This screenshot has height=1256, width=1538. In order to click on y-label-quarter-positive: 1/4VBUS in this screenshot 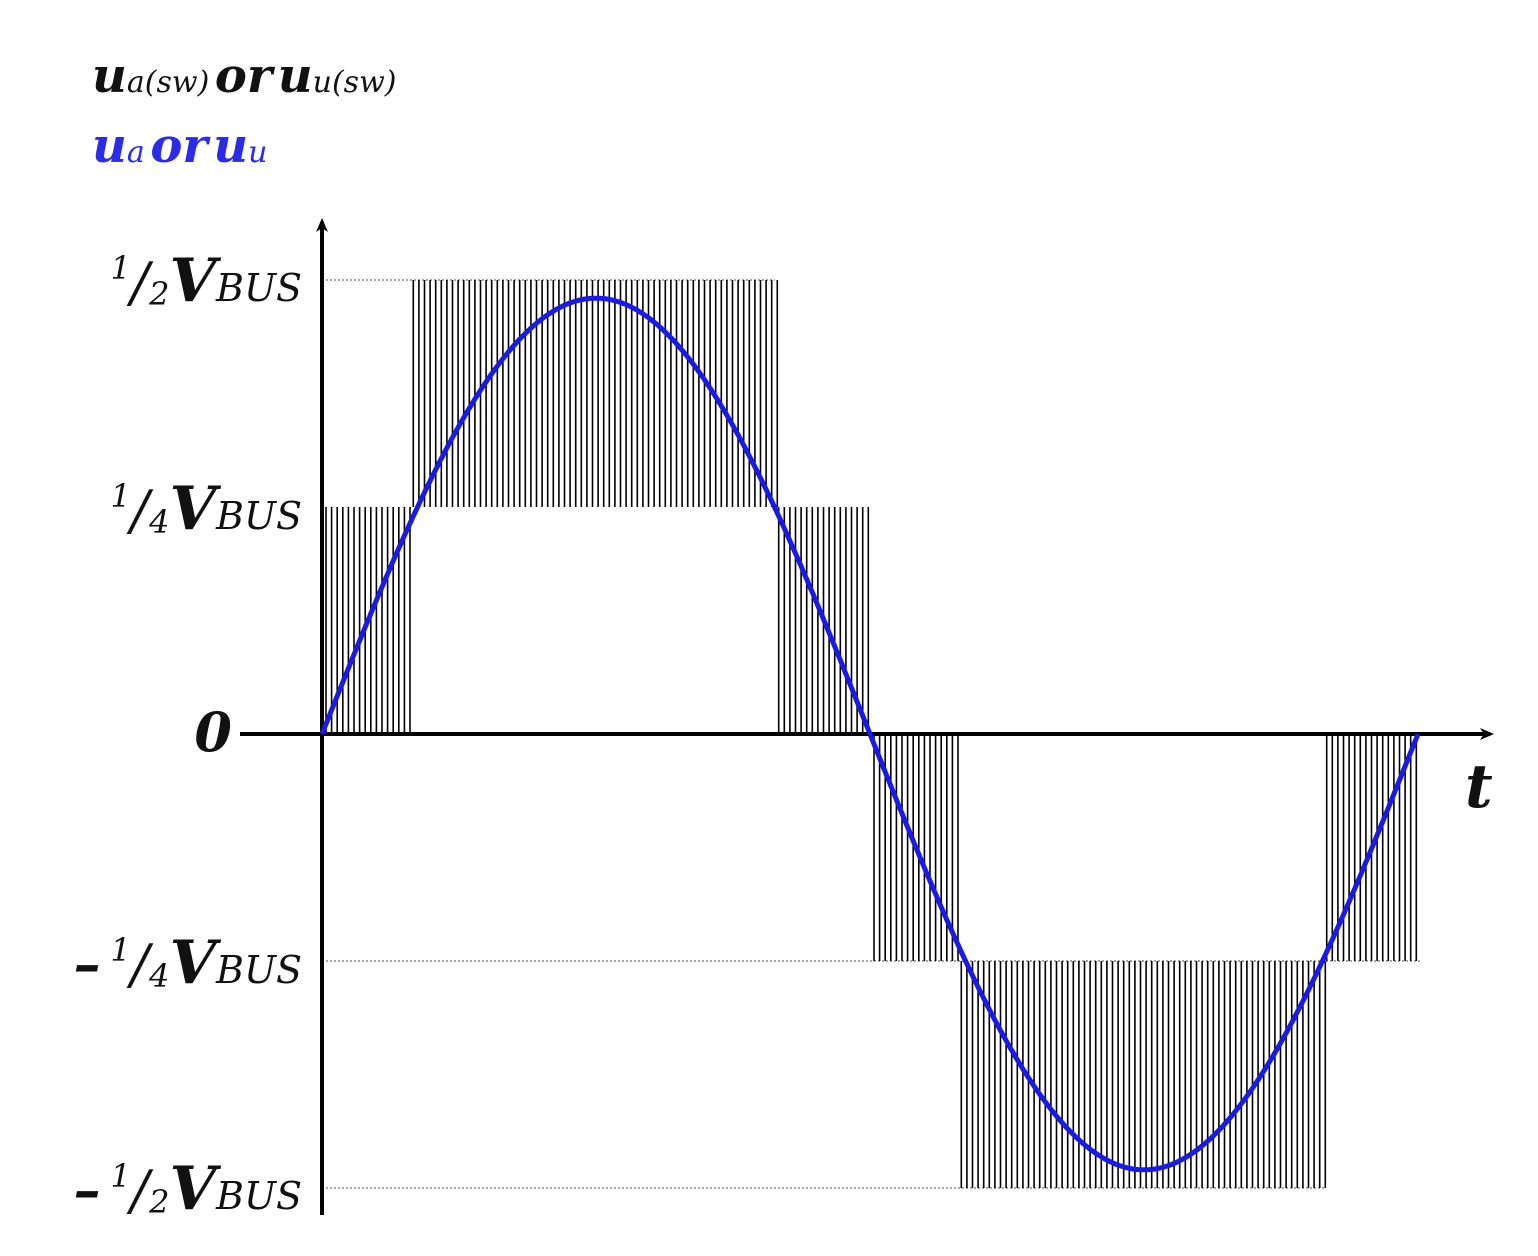, I will do `click(206, 509)`.